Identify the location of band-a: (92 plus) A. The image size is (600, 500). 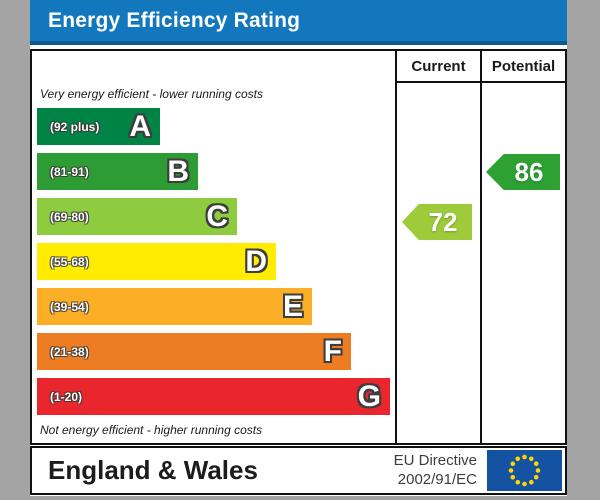
(98, 126).